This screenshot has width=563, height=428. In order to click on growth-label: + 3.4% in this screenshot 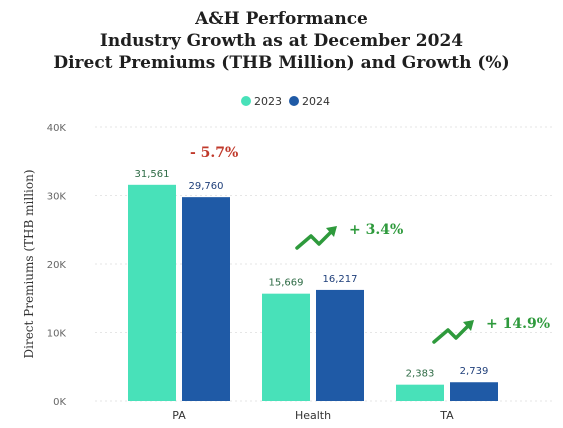, I will do `click(376, 230)`.